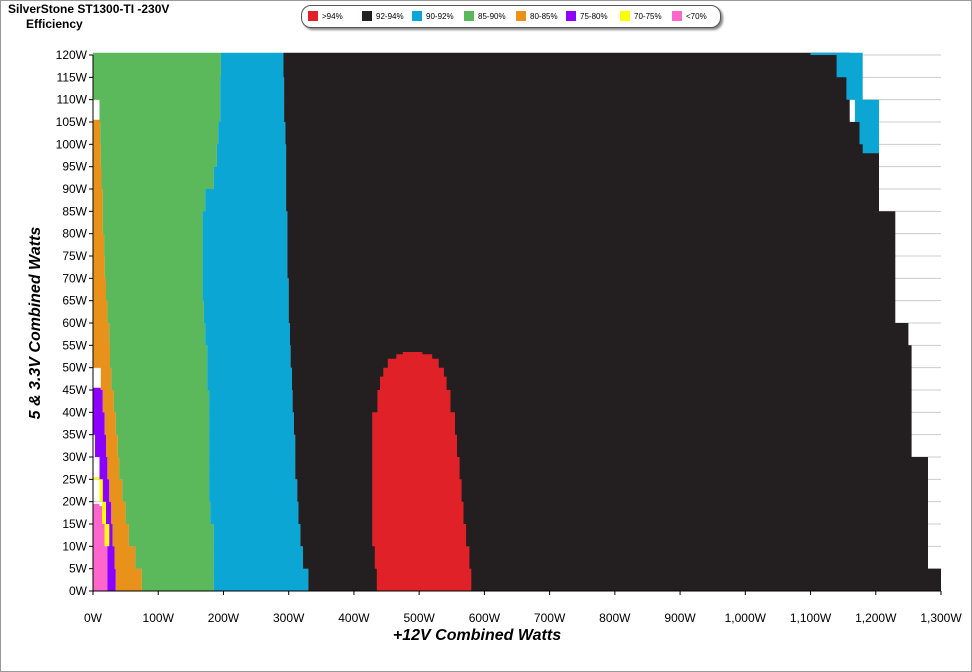 The height and width of the screenshot is (672, 972). Describe the element at coordinates (74, 479) in the screenshot. I see `y-tick-label: 25W` at that location.